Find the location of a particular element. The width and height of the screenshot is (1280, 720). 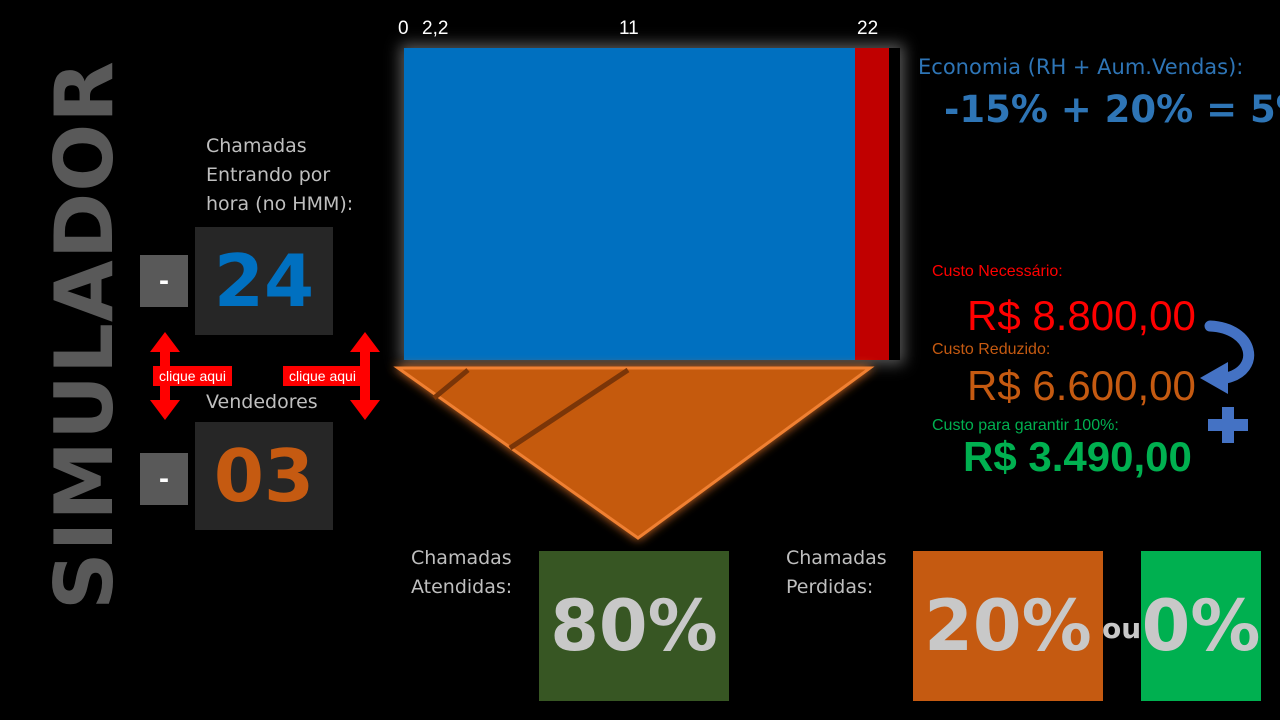

simulator-title: SIMULADOR is located at coordinates (84, 335).